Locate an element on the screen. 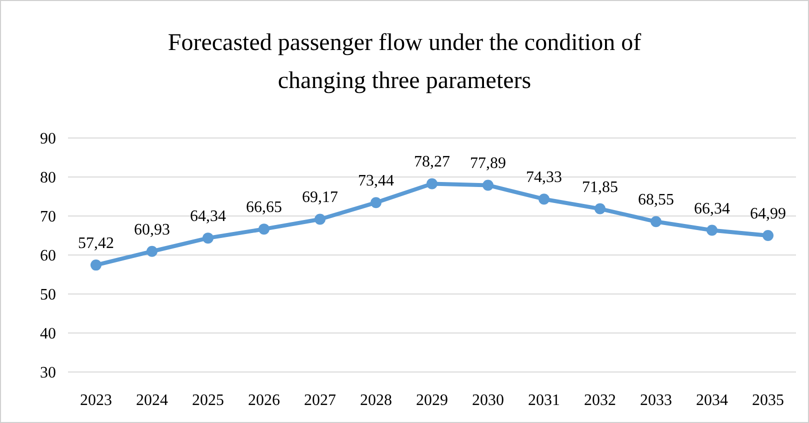 Image resolution: width=809 pixels, height=423 pixels. x-tick-label: 2026 is located at coordinates (264, 400).